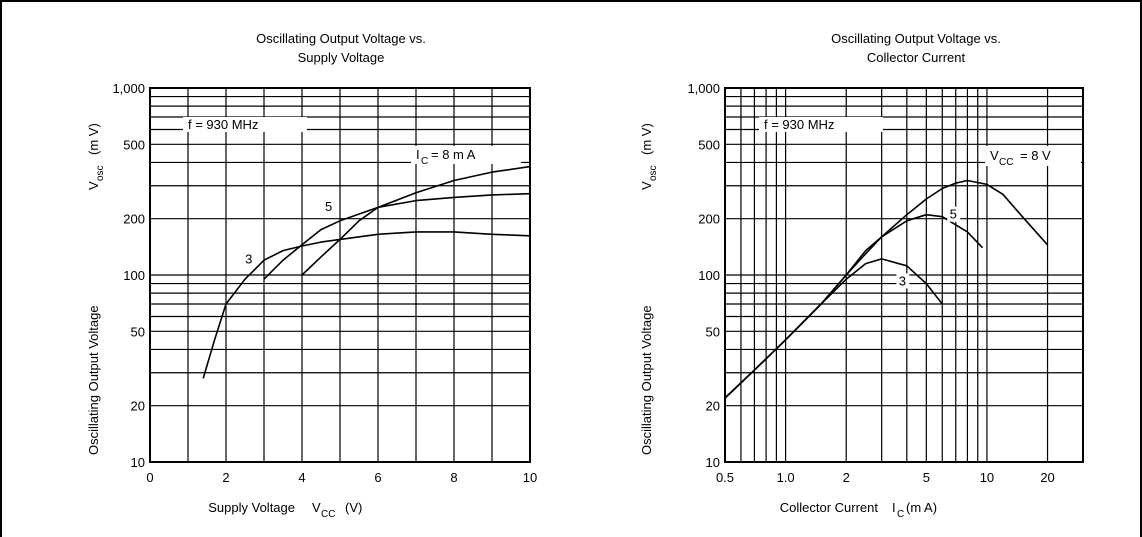 This screenshot has width=1142, height=537. Describe the element at coordinates (138, 462) in the screenshot. I see `chart-left-y-tick-label: 10` at that location.